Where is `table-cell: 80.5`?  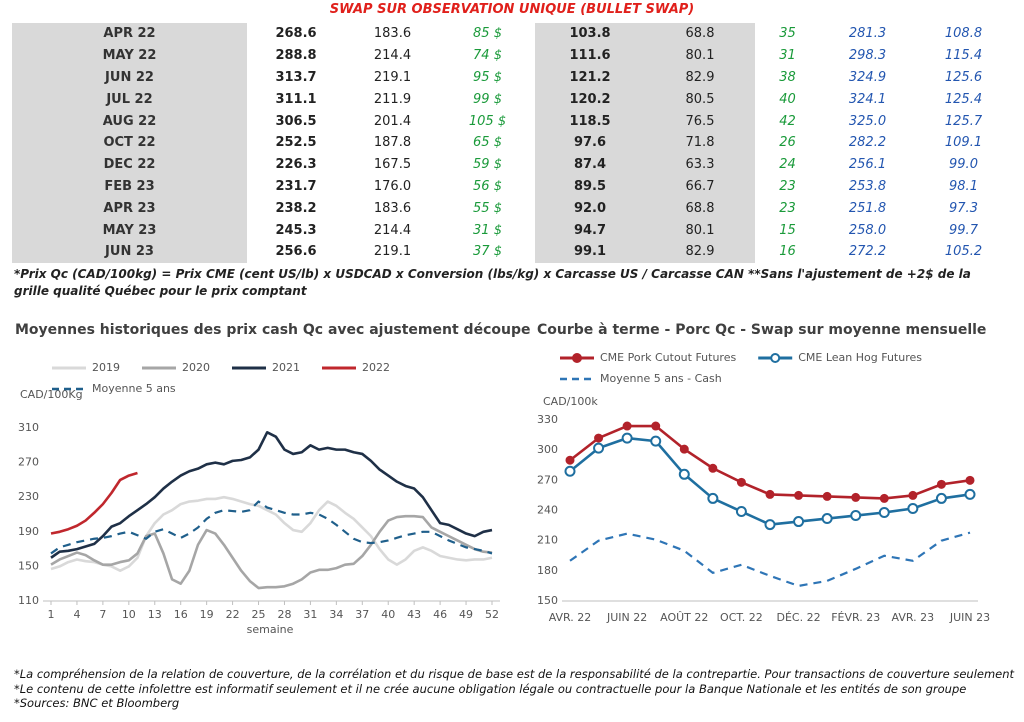 table-cell: 80.5 is located at coordinates (700, 99).